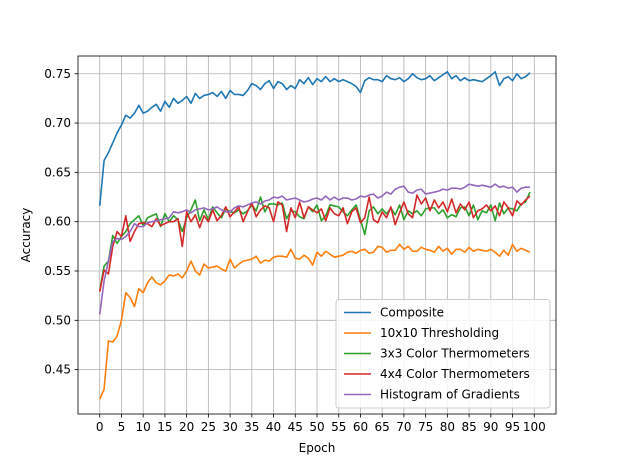 The height and width of the screenshot is (467, 623). What do you see at coordinates (229, 427) in the screenshot?
I see `x-tick-label: 30` at bounding box center [229, 427].